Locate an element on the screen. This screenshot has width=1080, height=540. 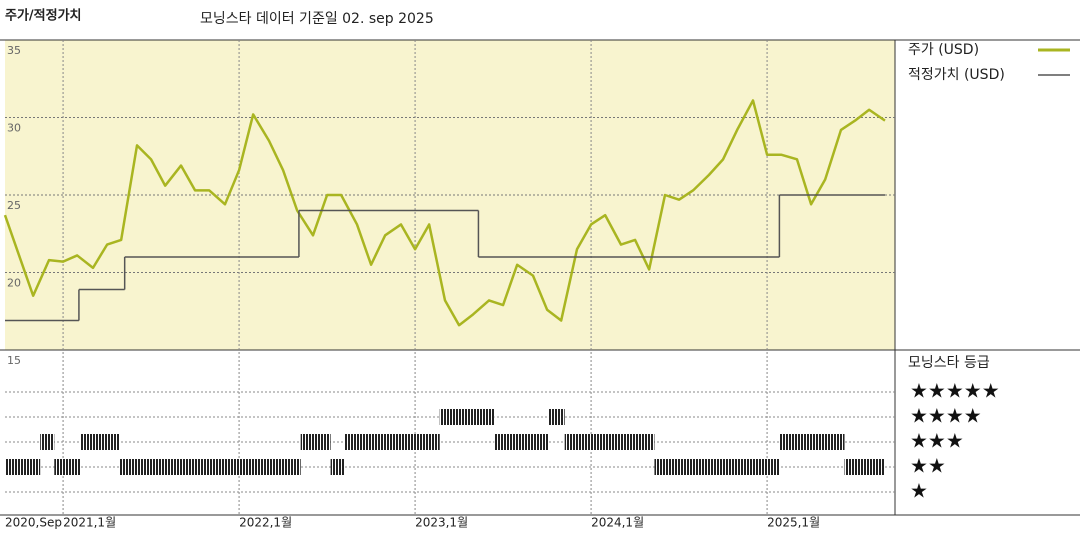
legend-label: 주가 (USD) is located at coordinates (943, 50).